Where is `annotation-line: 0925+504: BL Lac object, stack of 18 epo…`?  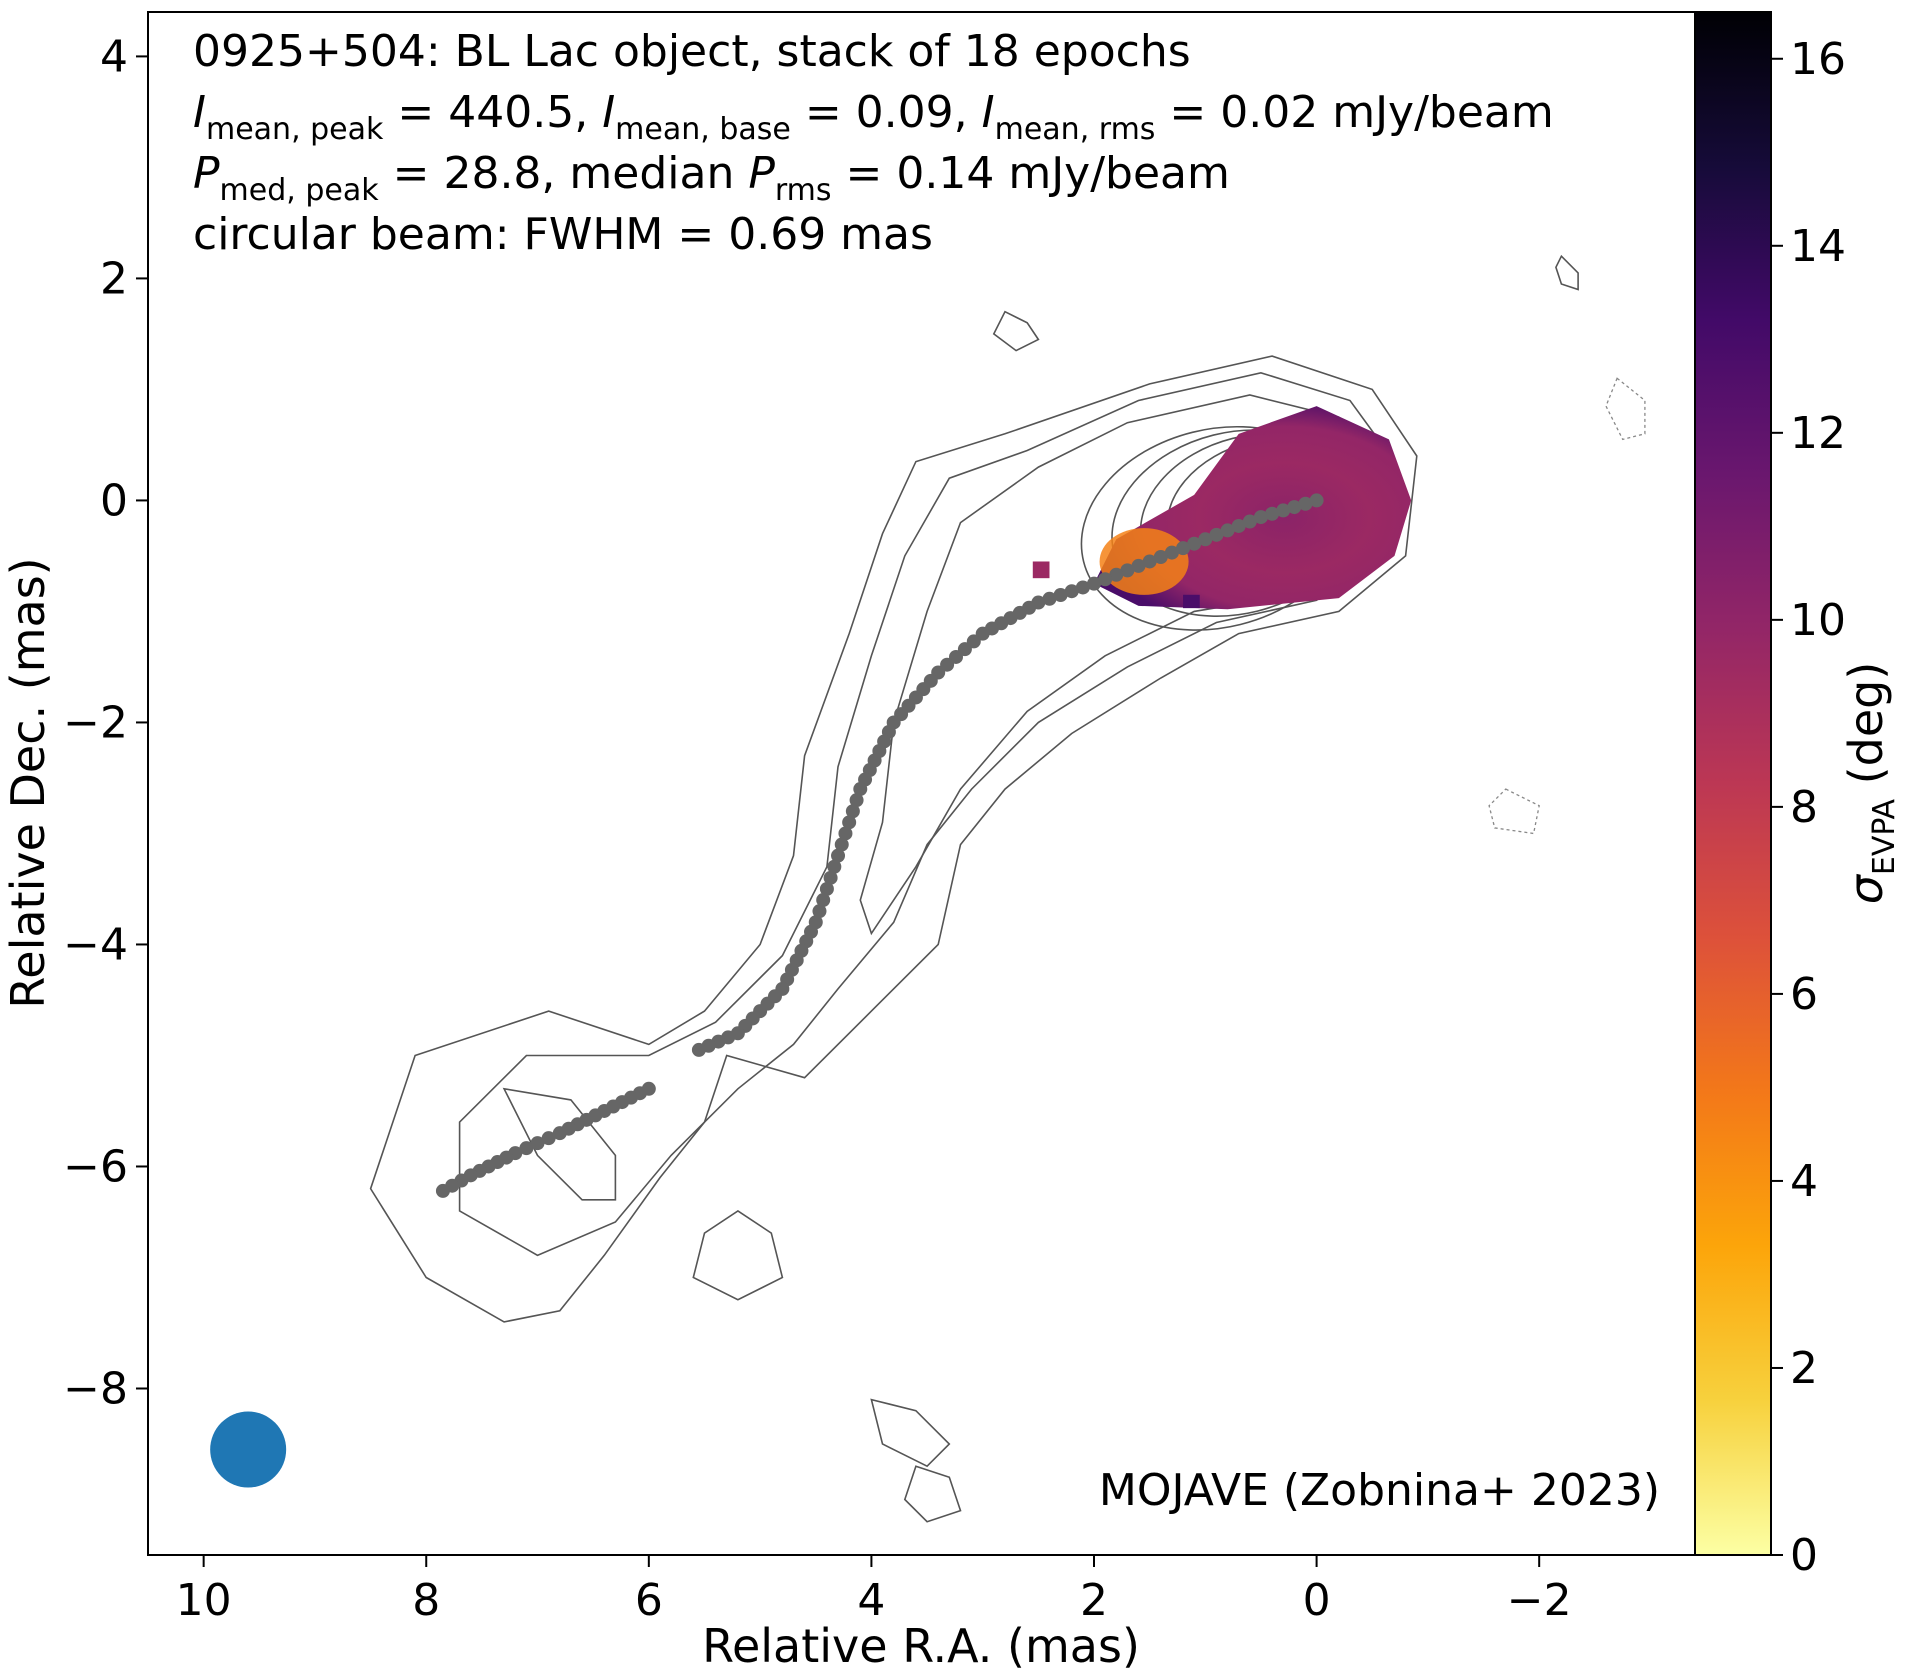
annotation-line: 0925+504: BL Lac object, stack of 18 epo… is located at coordinates (692, 51).